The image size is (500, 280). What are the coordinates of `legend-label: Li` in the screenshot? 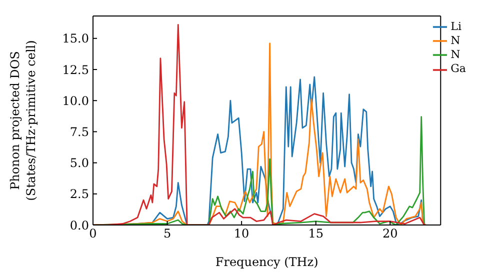 It's located at (456, 26).